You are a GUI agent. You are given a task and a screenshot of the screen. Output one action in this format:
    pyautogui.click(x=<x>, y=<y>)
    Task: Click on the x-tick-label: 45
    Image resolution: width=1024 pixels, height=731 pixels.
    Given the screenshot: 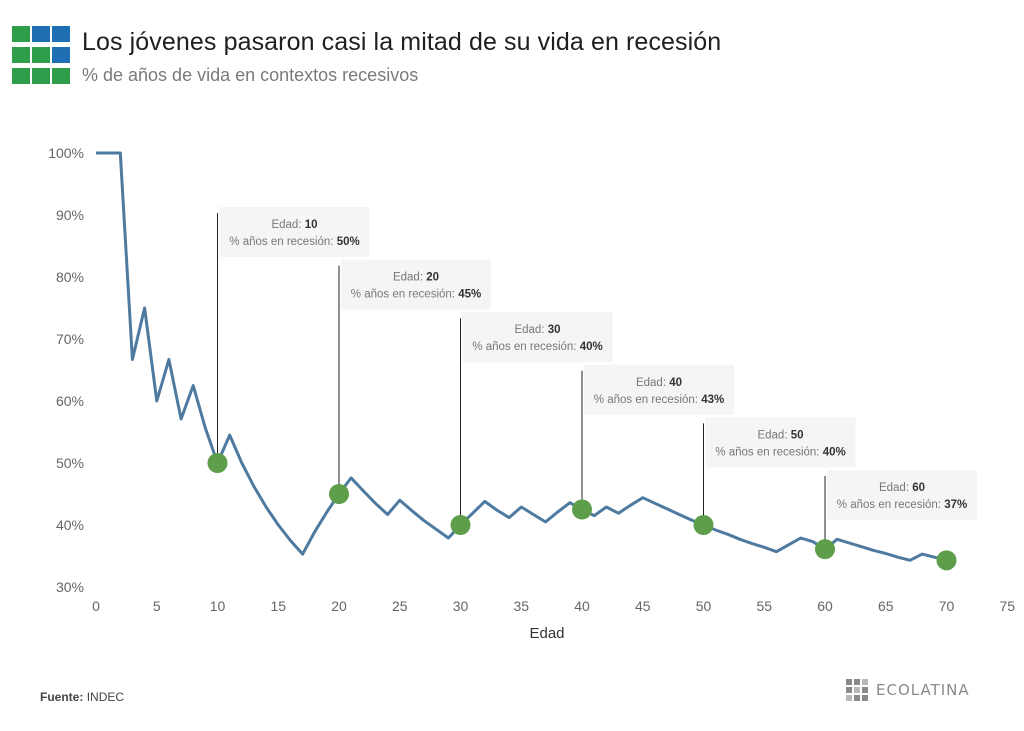 What is the action you would take?
    pyautogui.click(x=643, y=606)
    